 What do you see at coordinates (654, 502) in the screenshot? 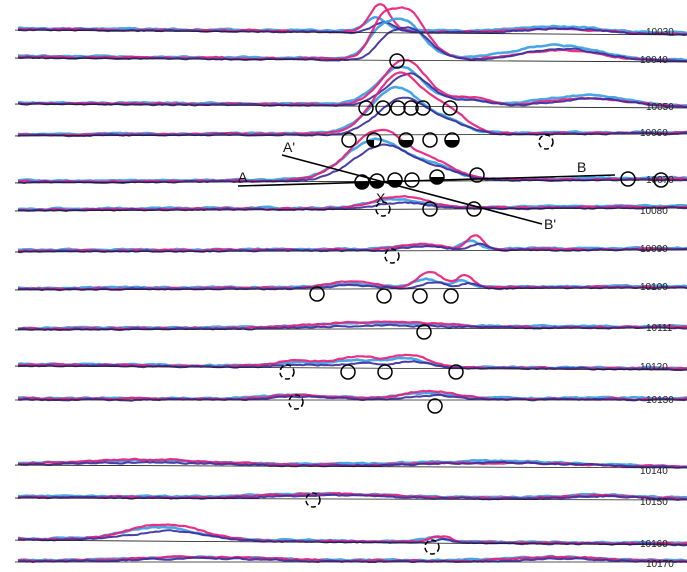
I see `line-label-10150: 10150` at bounding box center [654, 502].